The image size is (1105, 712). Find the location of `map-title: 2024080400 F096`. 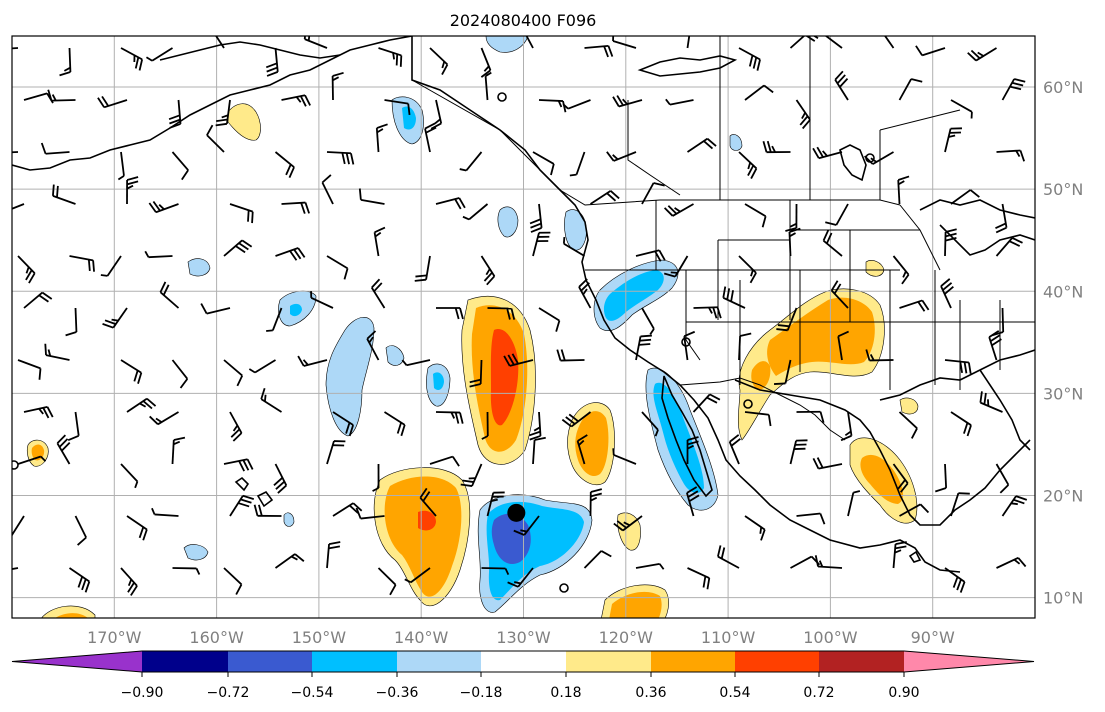

map-title: 2024080400 F096 is located at coordinates (523, 20).